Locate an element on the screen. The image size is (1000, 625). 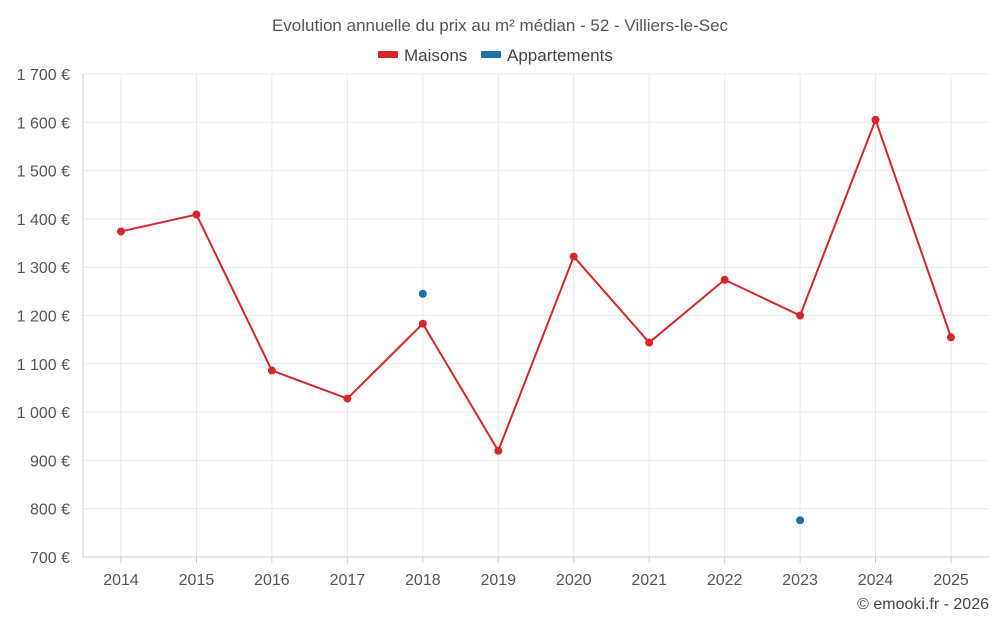
y-tick-label: 800 € is located at coordinates (50, 510).